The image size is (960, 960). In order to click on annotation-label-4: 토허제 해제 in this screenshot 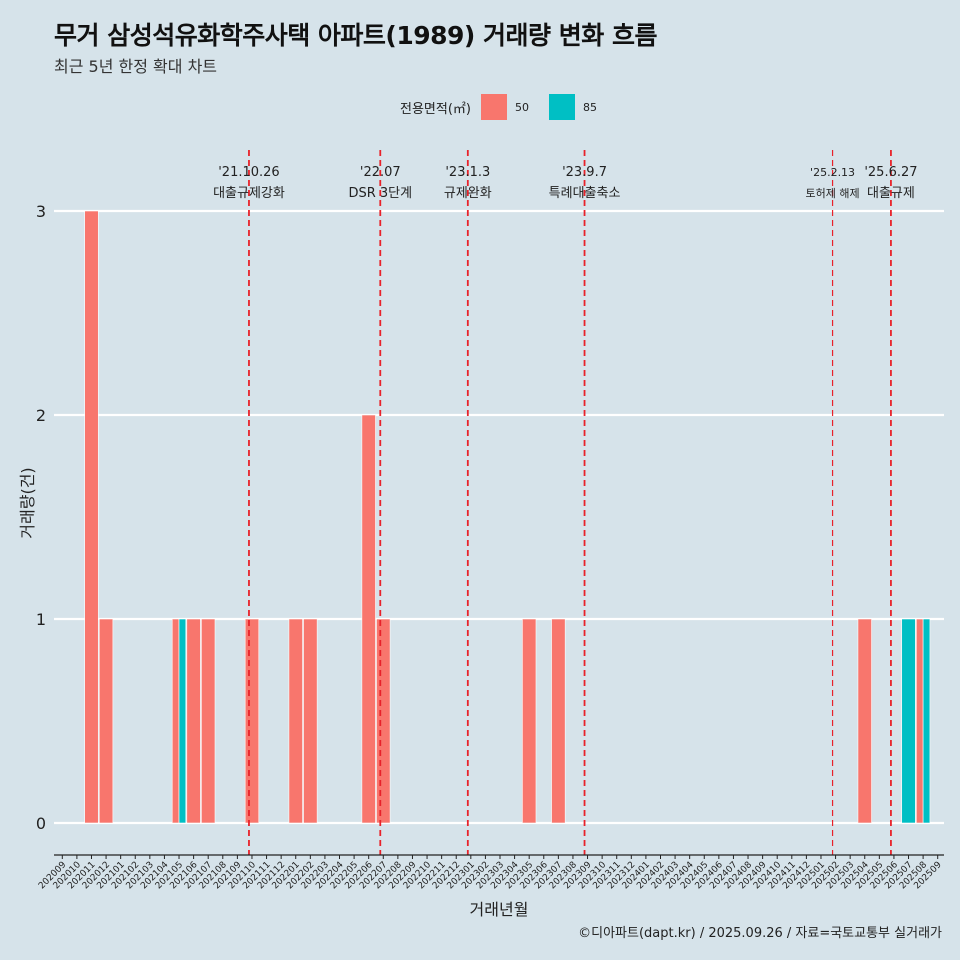, I will do `click(833, 193)`.